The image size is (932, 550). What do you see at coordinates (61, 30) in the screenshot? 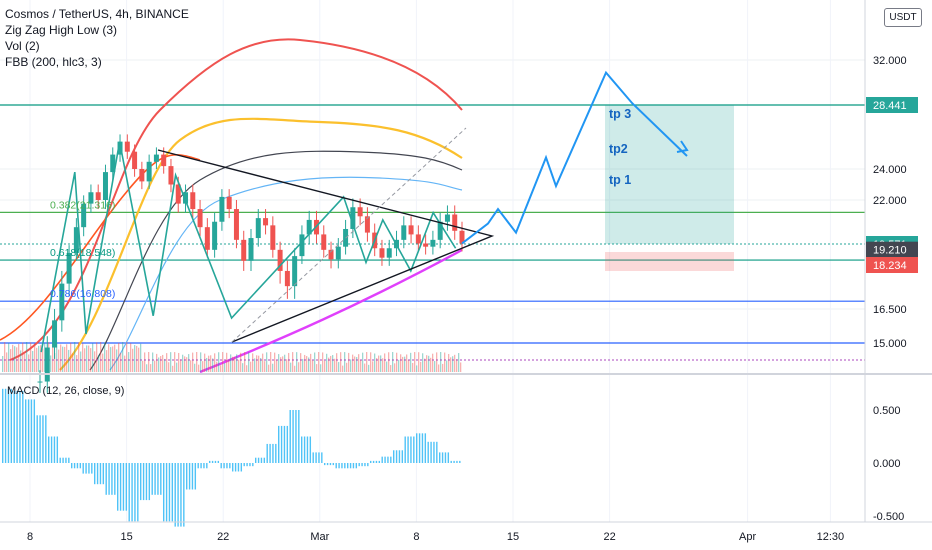
I see `indicator-zigzag: Zig Zag High Low (3)` at bounding box center [61, 30].